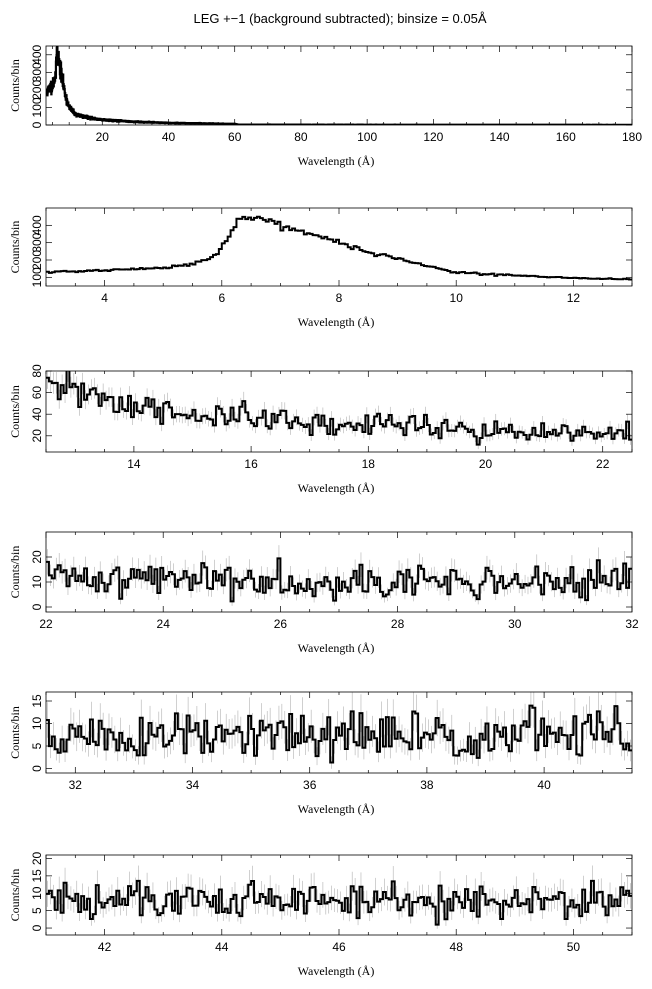 The height and width of the screenshot is (989, 652). What do you see at coordinates (574, 298) in the screenshot?
I see `x-tick-label: 12` at bounding box center [574, 298].